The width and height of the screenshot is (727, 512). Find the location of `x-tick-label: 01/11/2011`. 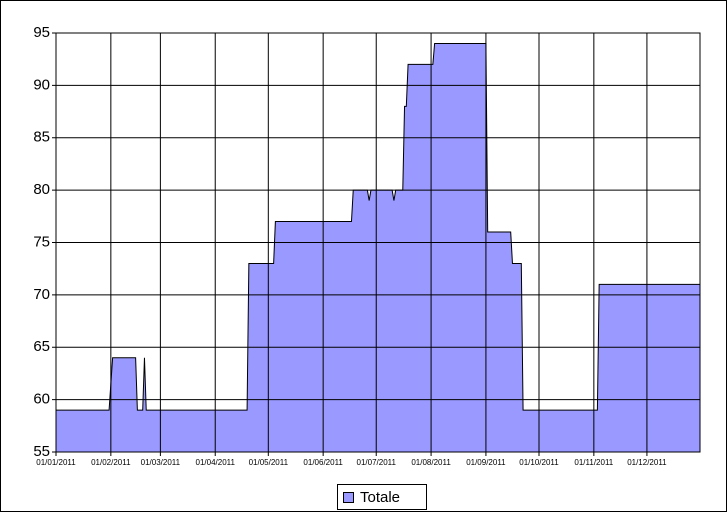

x-tick-label: 01/11/2011 is located at coordinates (593, 462).